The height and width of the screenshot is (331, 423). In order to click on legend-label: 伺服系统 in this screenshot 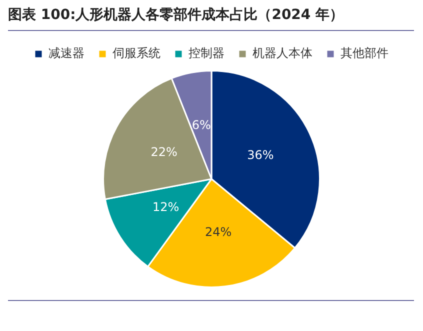, I will do `click(136, 53)`.